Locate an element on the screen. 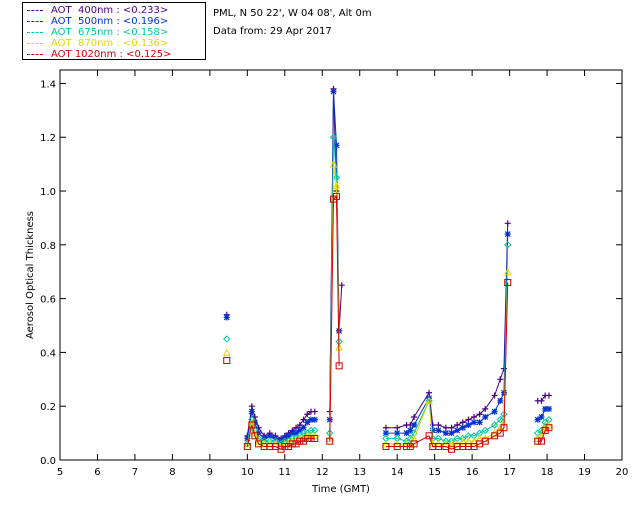  x-tick-label: 16 is located at coordinates (472, 472).